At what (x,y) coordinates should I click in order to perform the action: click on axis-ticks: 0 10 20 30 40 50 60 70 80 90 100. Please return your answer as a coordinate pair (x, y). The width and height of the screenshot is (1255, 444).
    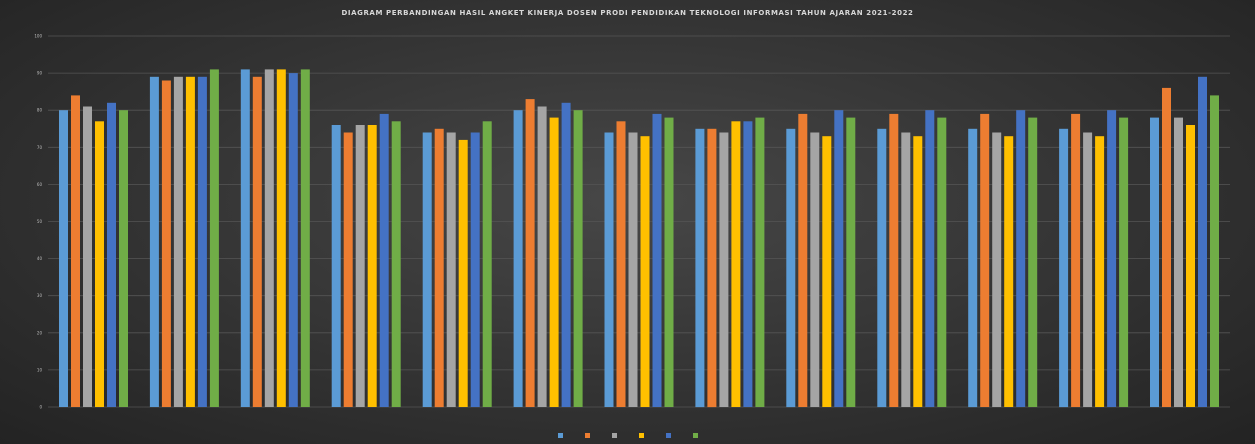
    Looking at the image, I should click on (38, 222).